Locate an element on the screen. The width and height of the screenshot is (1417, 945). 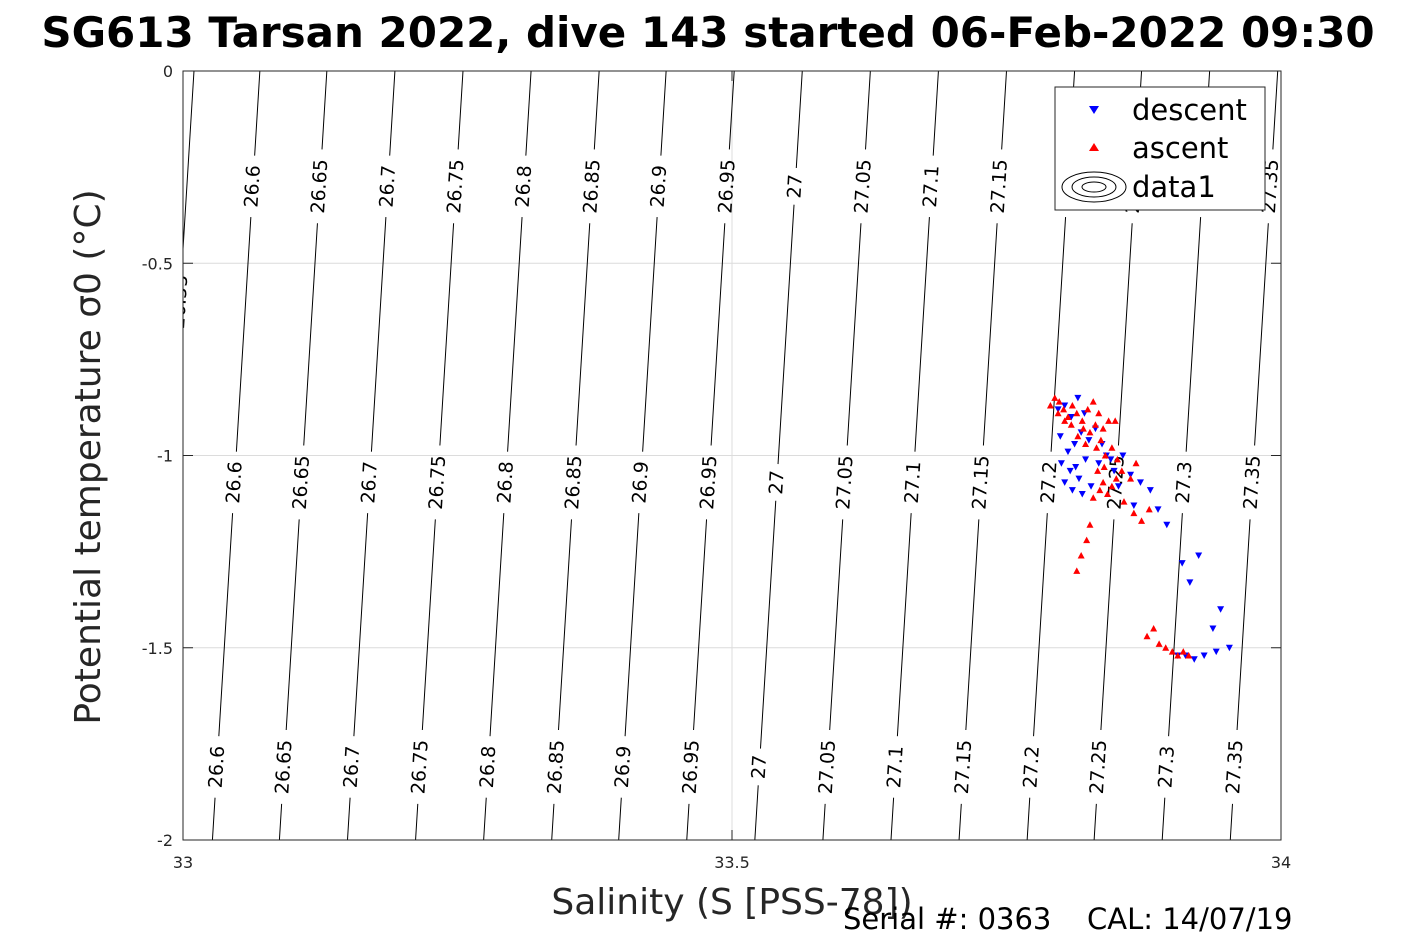
y-tick-label: -2 is located at coordinates (165, 840).